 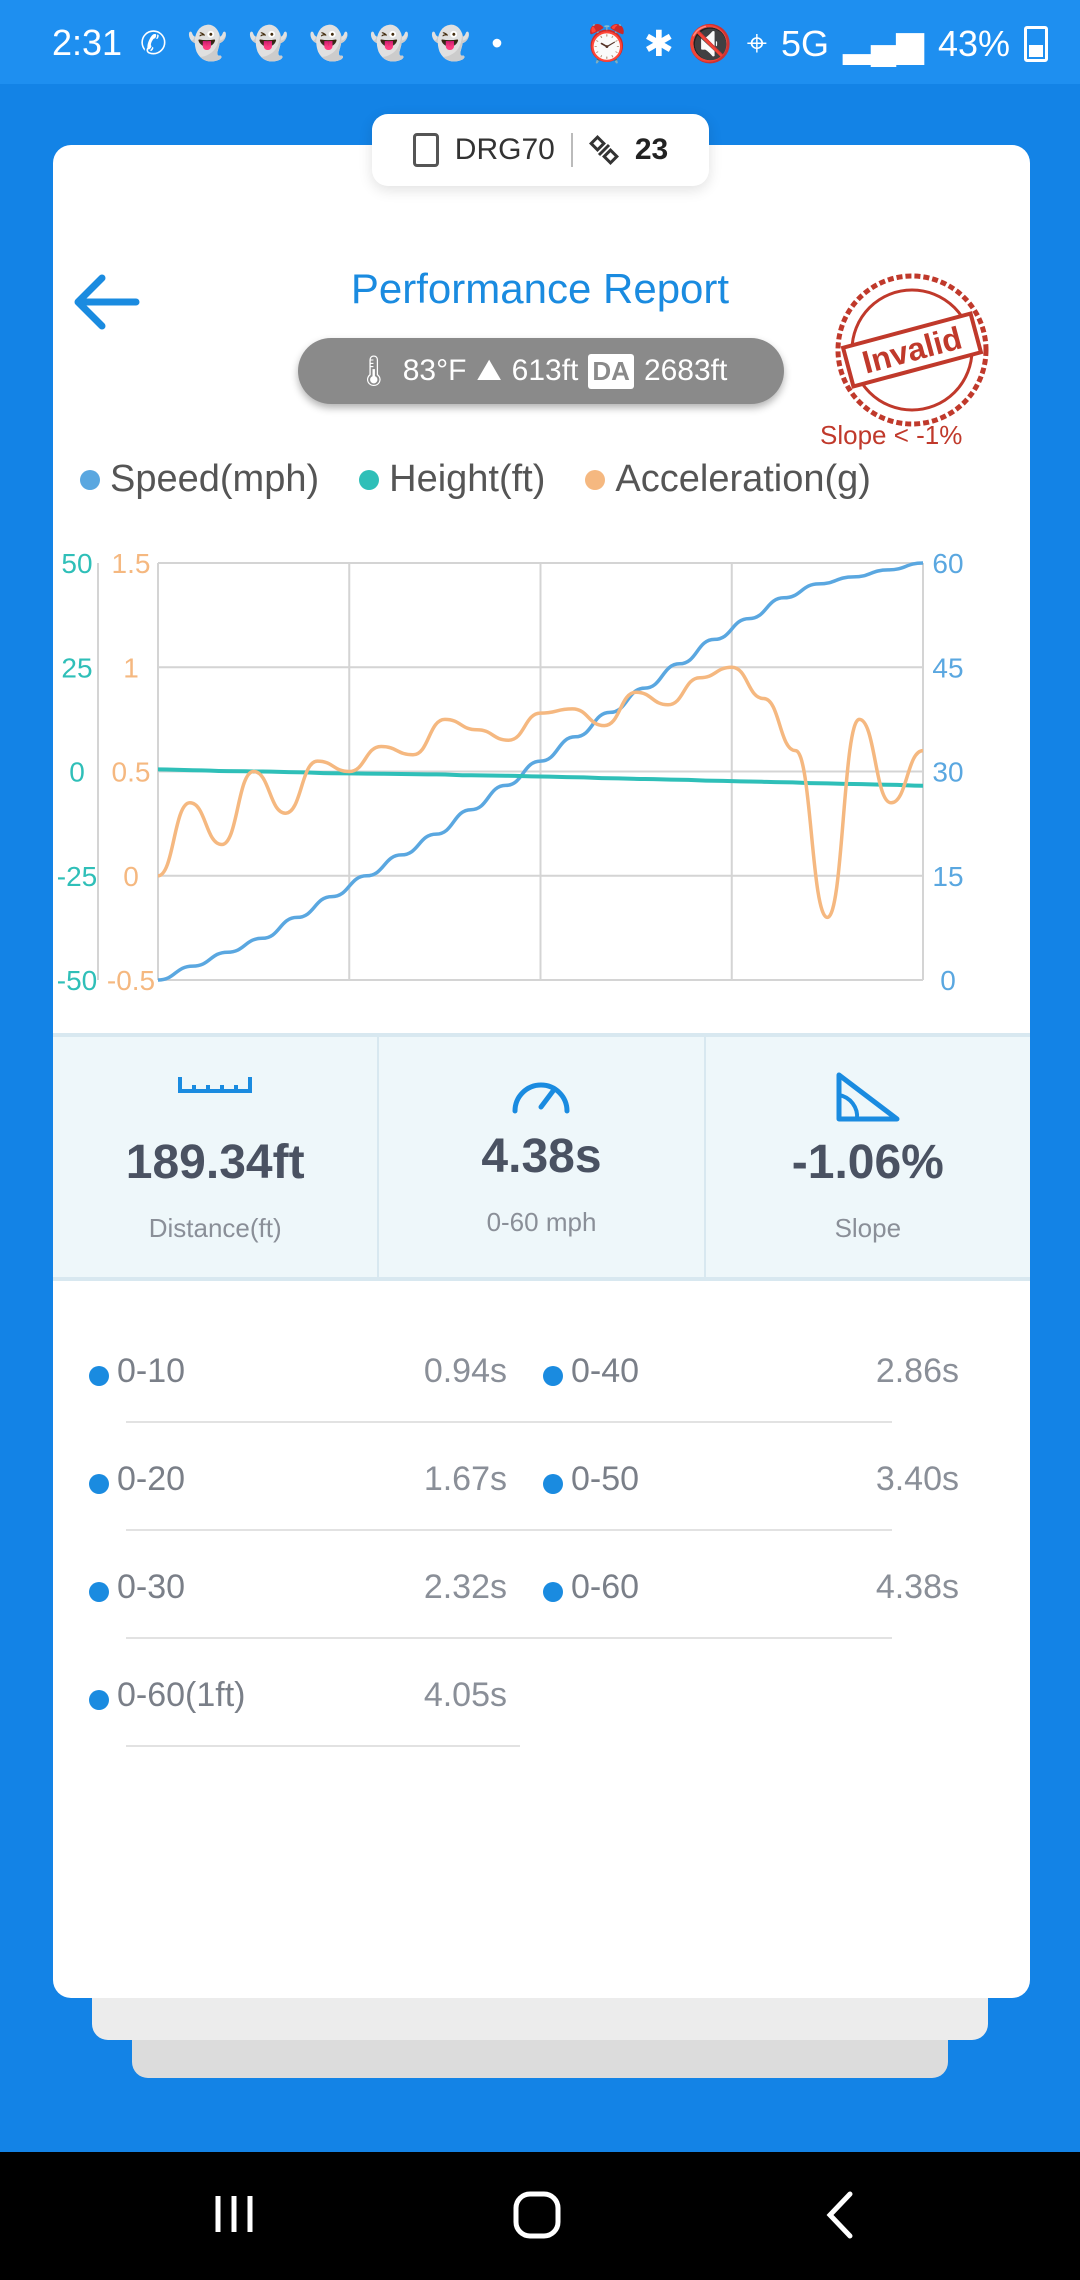 What do you see at coordinates (611, 371) in the screenshot?
I see `da-badge: DA` at bounding box center [611, 371].